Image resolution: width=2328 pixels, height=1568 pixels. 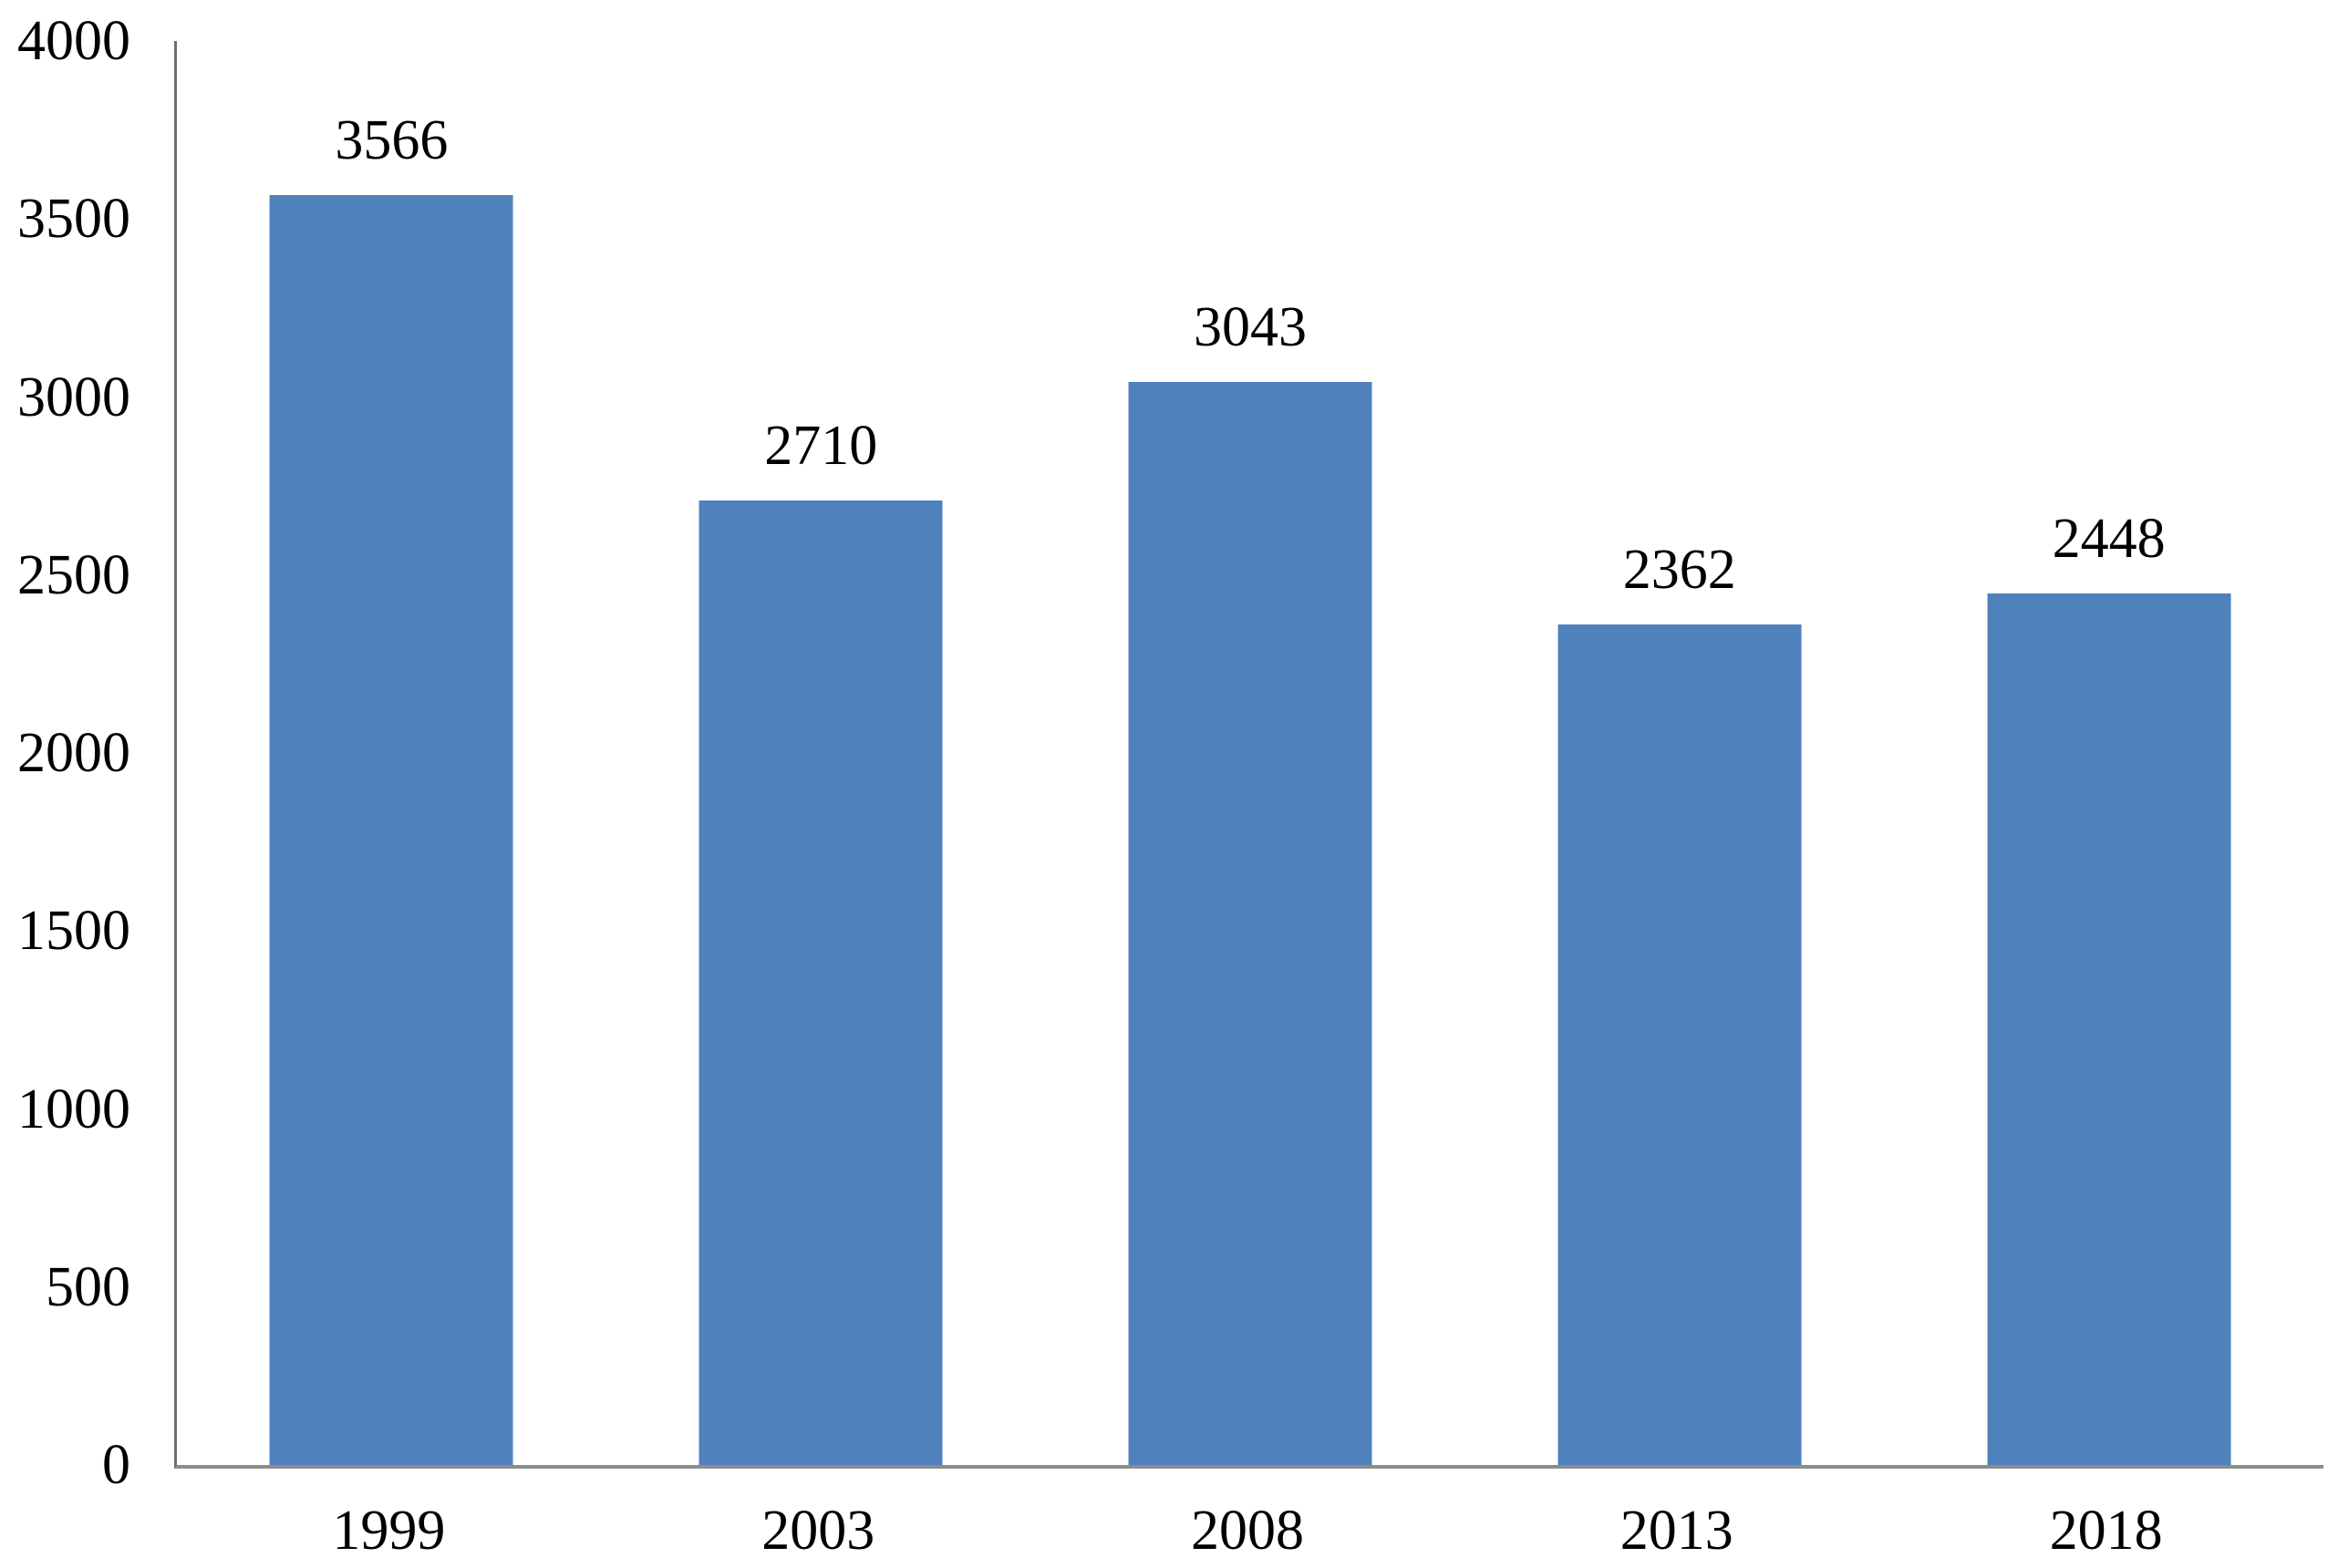 I want to click on bar-value-label: 2448, so click(x=2109, y=538).